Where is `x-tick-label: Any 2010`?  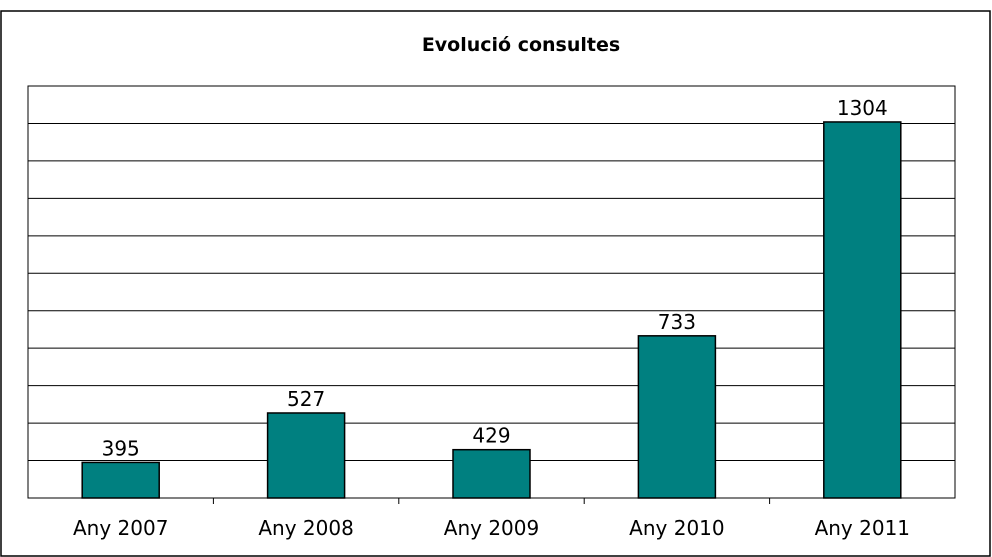 x-tick-label: Any 2010 is located at coordinates (676, 528).